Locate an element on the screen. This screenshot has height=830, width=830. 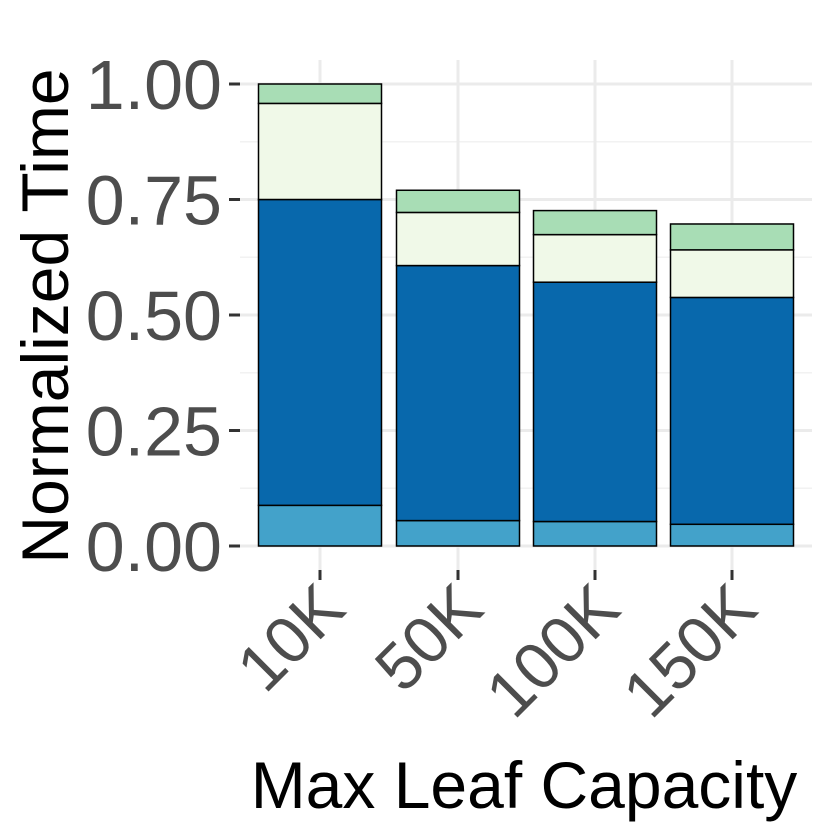
x-tick-label: 100K is located at coordinates (552, 650).